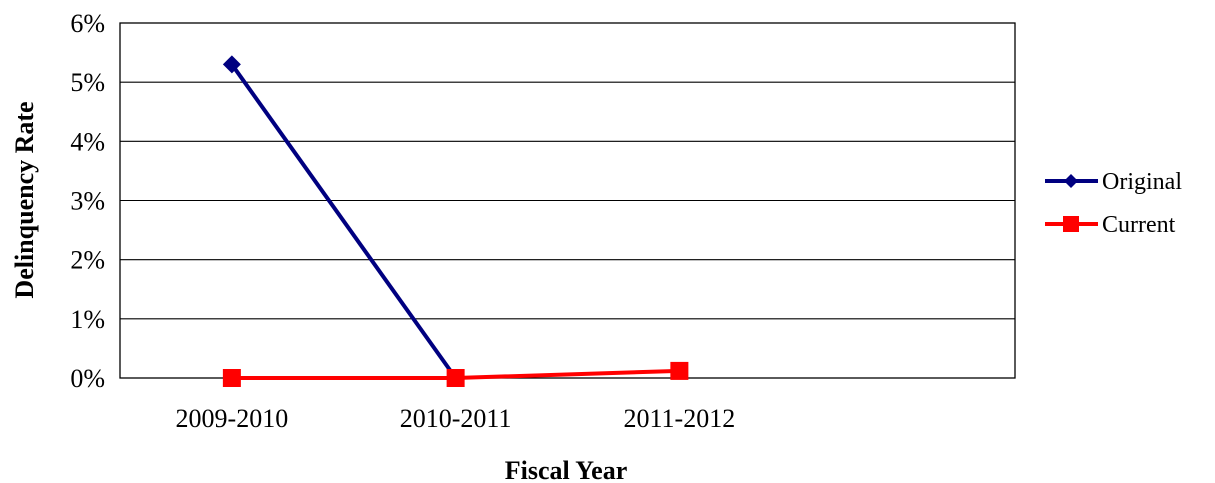  I want to click on legend: Original Current, so click(1113, 203).